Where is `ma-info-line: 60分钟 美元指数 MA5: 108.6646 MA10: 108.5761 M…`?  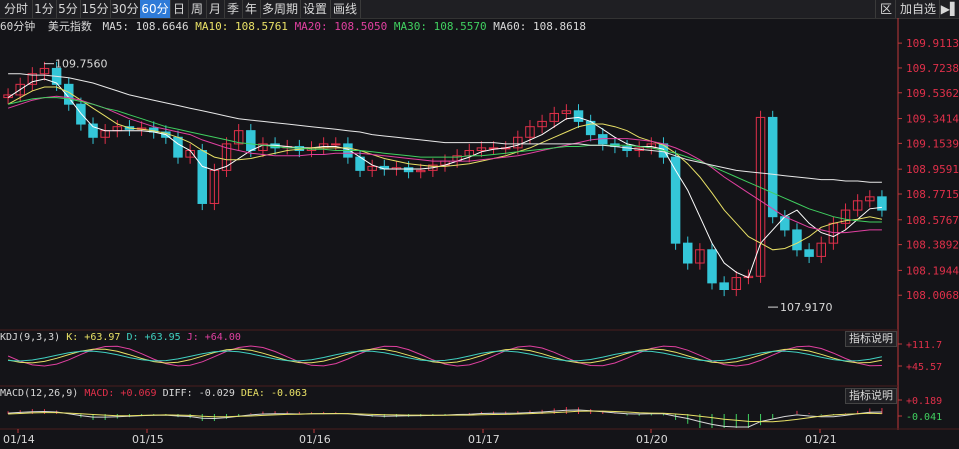
ma-info-line: 60分钟 美元指数 MA5: 108.6646 MA10: 108.5761 M… is located at coordinates (293, 27).